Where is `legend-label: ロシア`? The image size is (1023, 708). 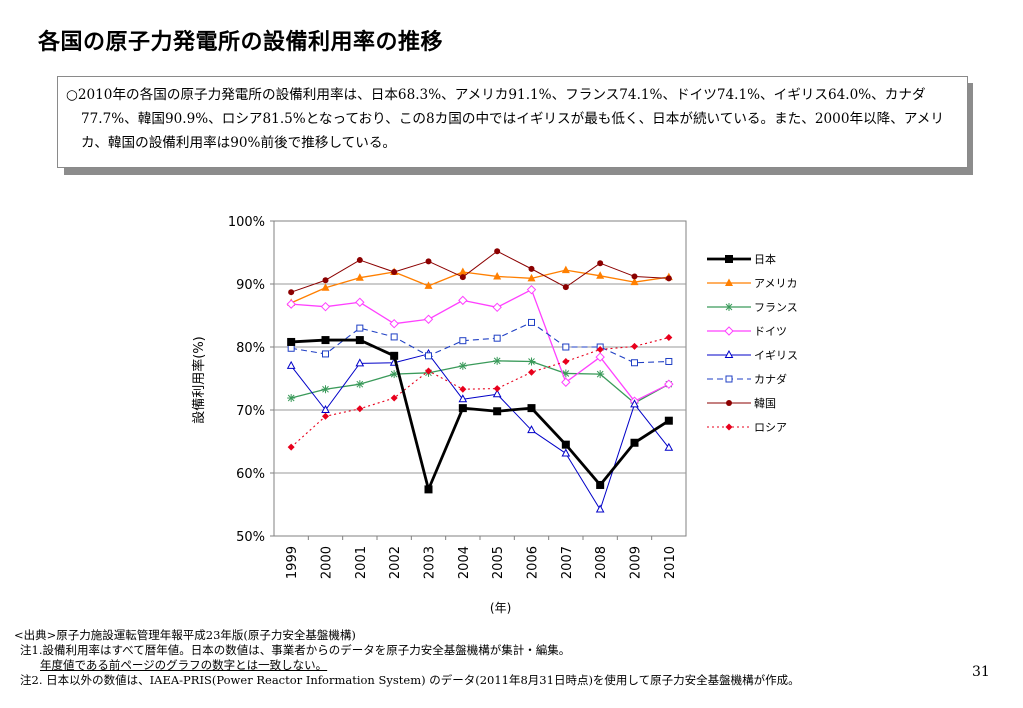 legend-label: ロシア is located at coordinates (770, 427).